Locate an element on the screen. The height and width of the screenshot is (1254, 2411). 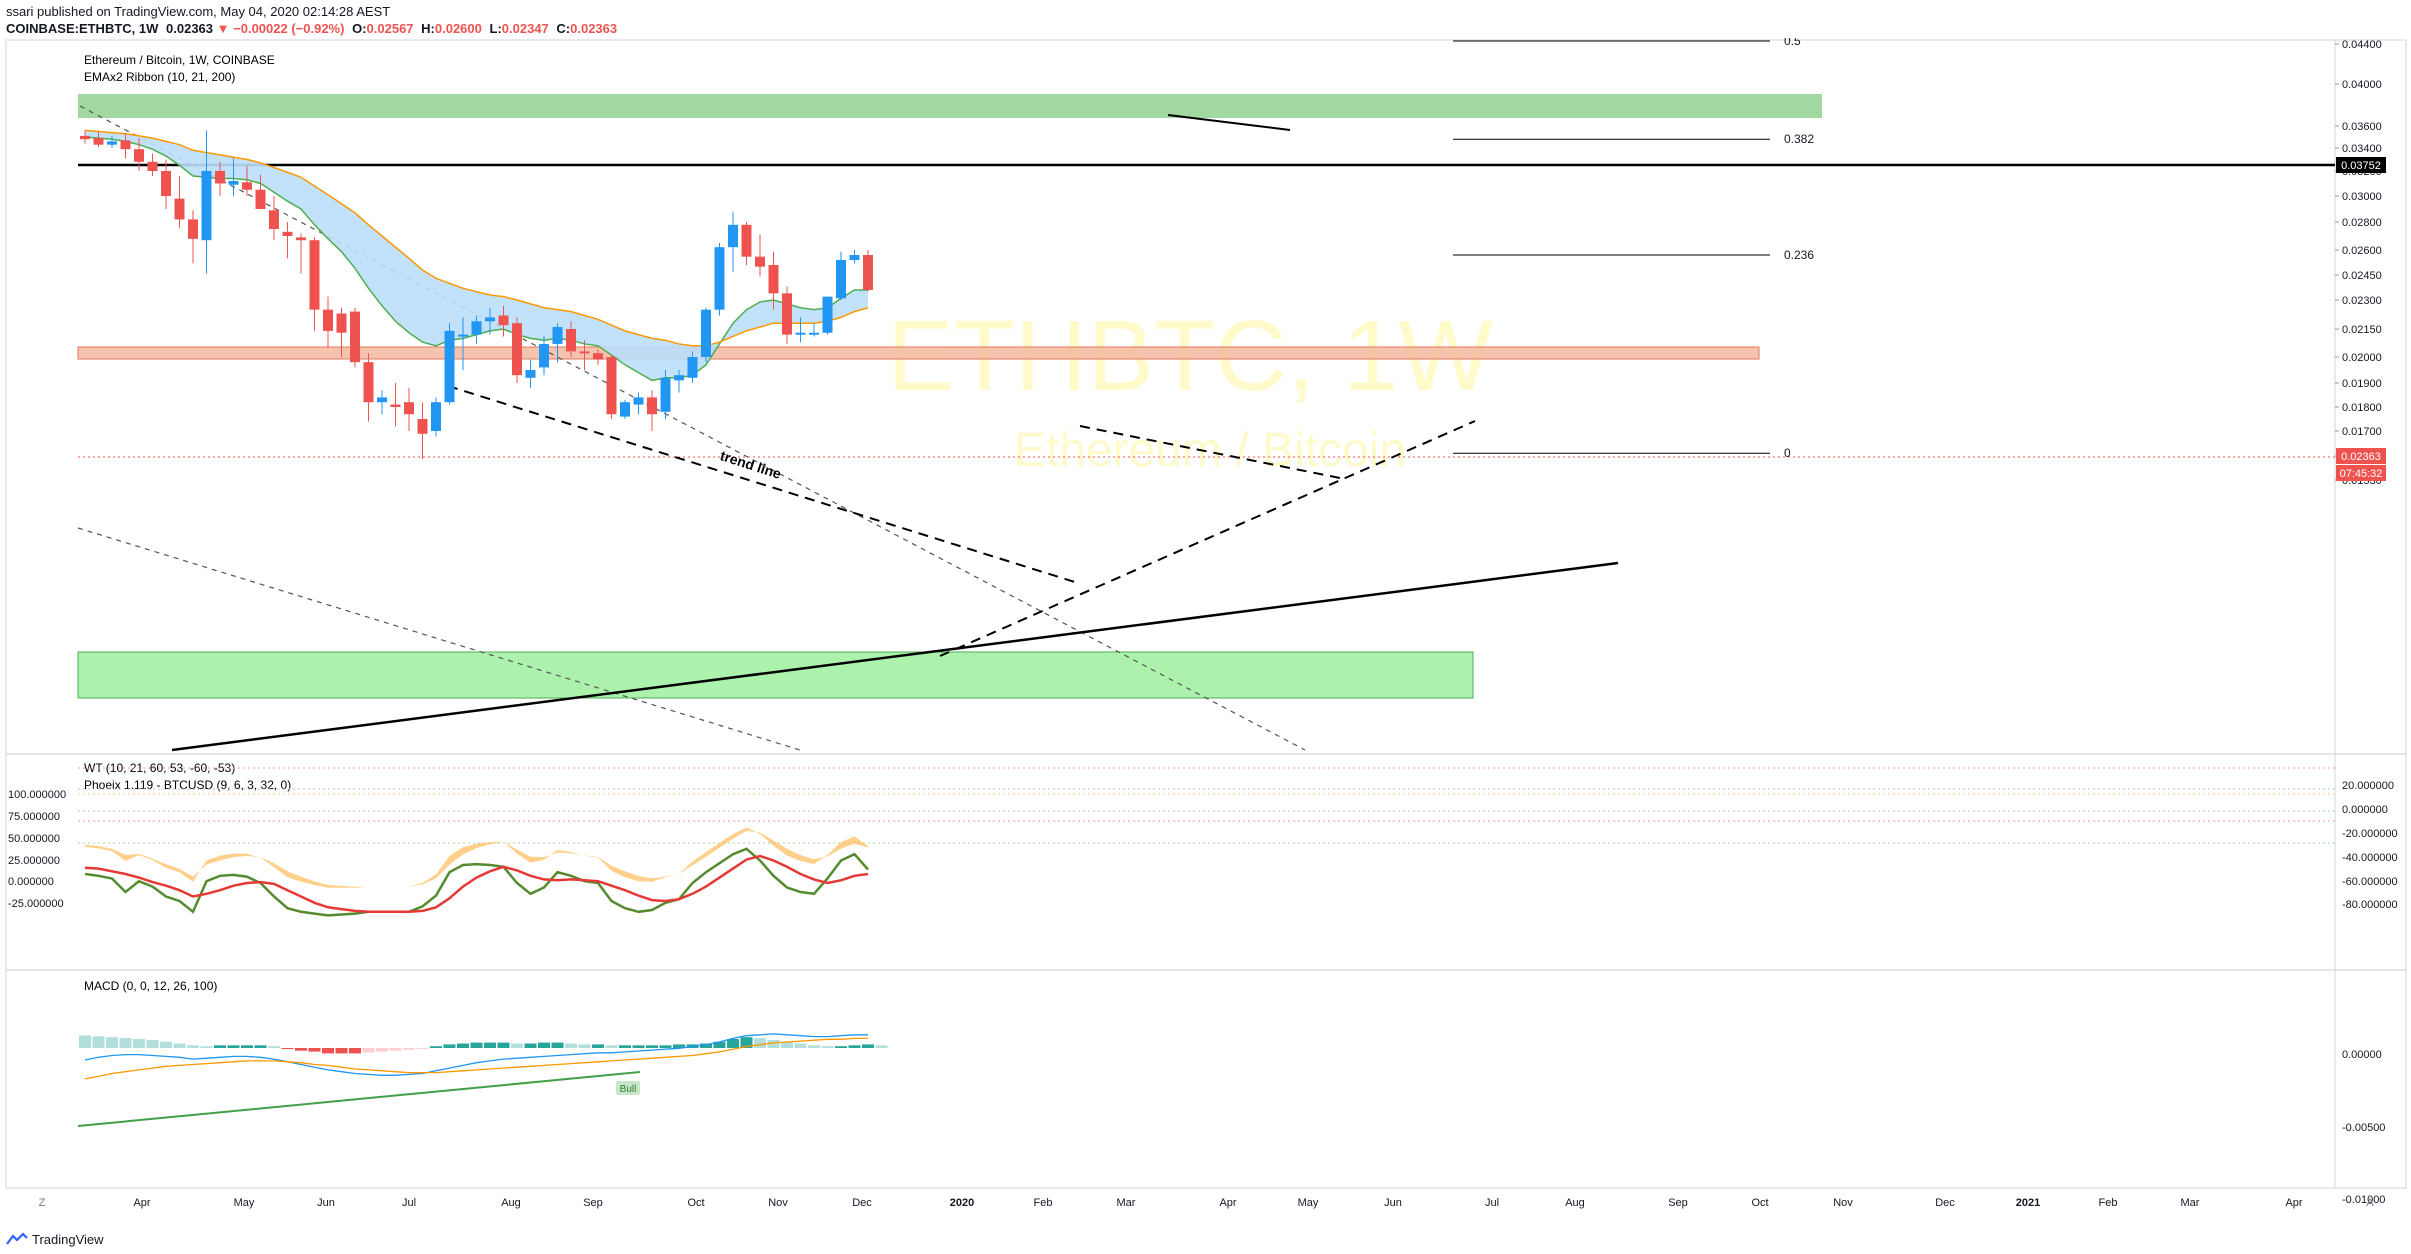
long-term-trendline is located at coordinates (895, 656).